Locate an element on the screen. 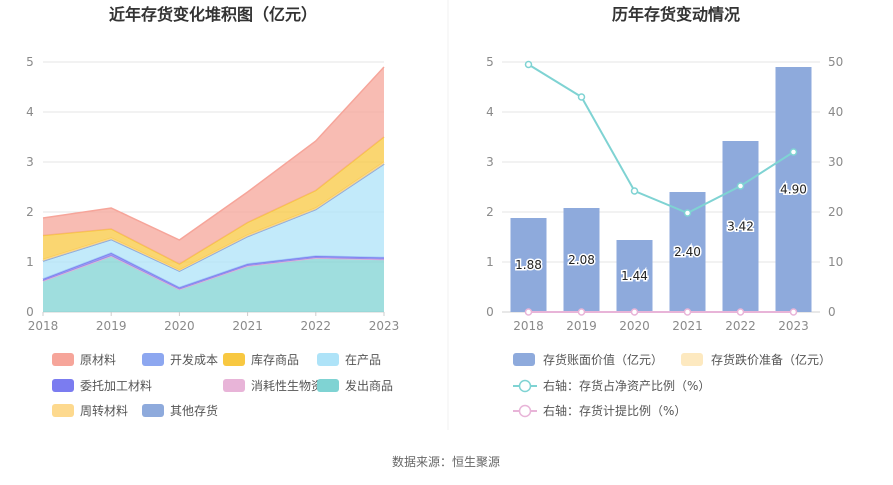 The image size is (893, 485). right-x-ticks: 2018 2019 2020 2021 2022 2023 is located at coordinates (661, 326).